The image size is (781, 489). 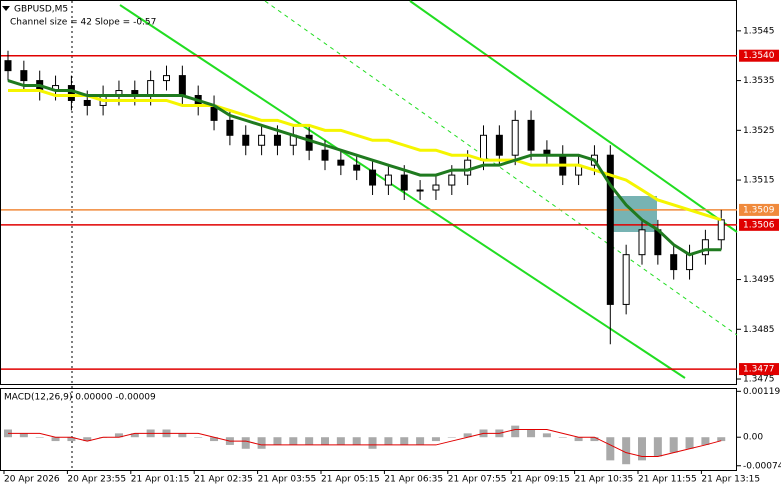 What do you see at coordinates (83, 23) in the screenshot?
I see `channel-info: Channel size = 42 Slope = -0.57` at bounding box center [83, 23].